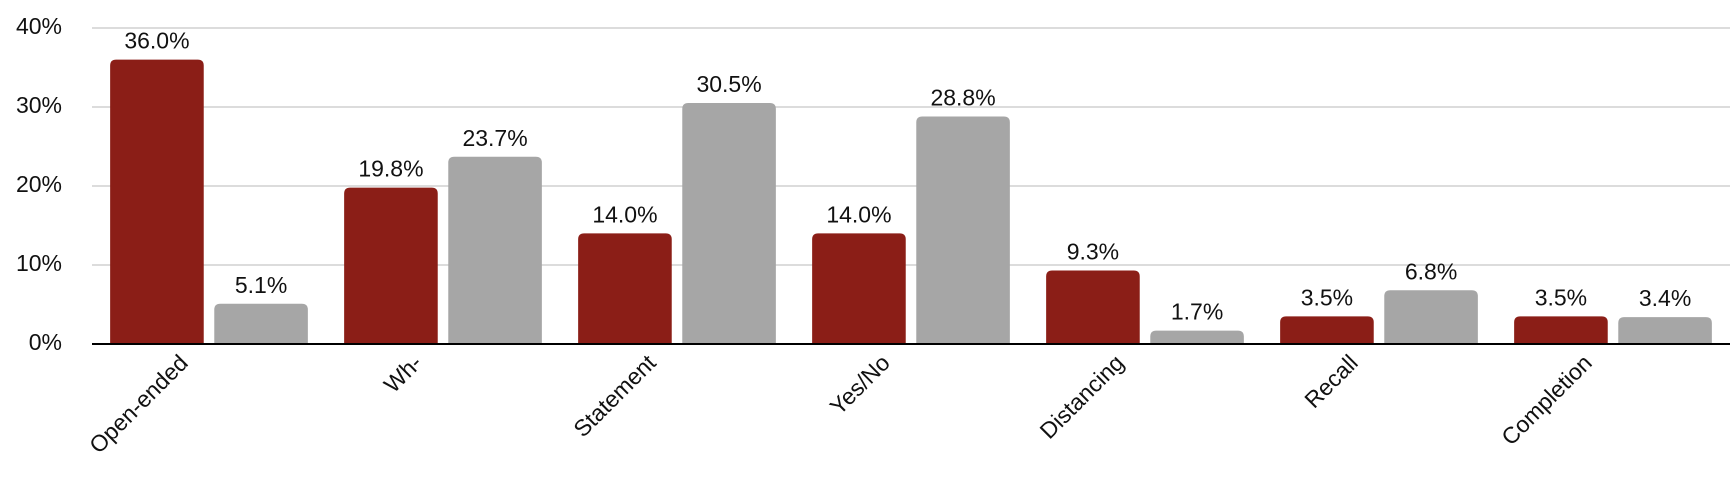  What do you see at coordinates (45, 342) in the screenshot?
I see `y-tick-label: 0%` at bounding box center [45, 342].